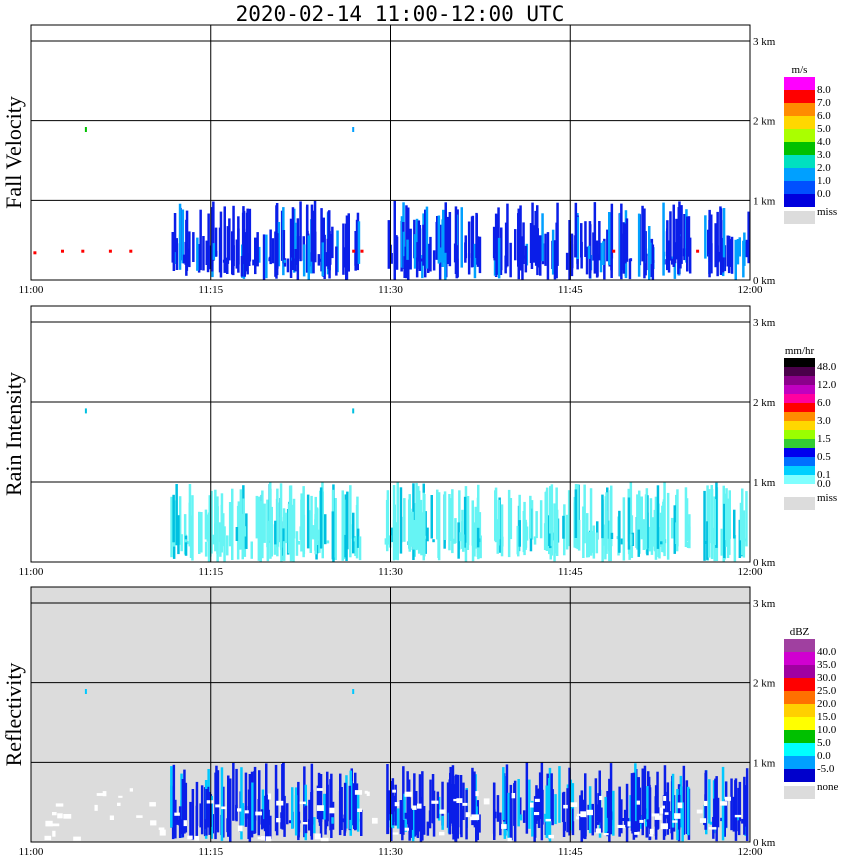  What do you see at coordinates (824, 103) in the screenshot?
I see `legend-label: 7.0` at bounding box center [824, 103].